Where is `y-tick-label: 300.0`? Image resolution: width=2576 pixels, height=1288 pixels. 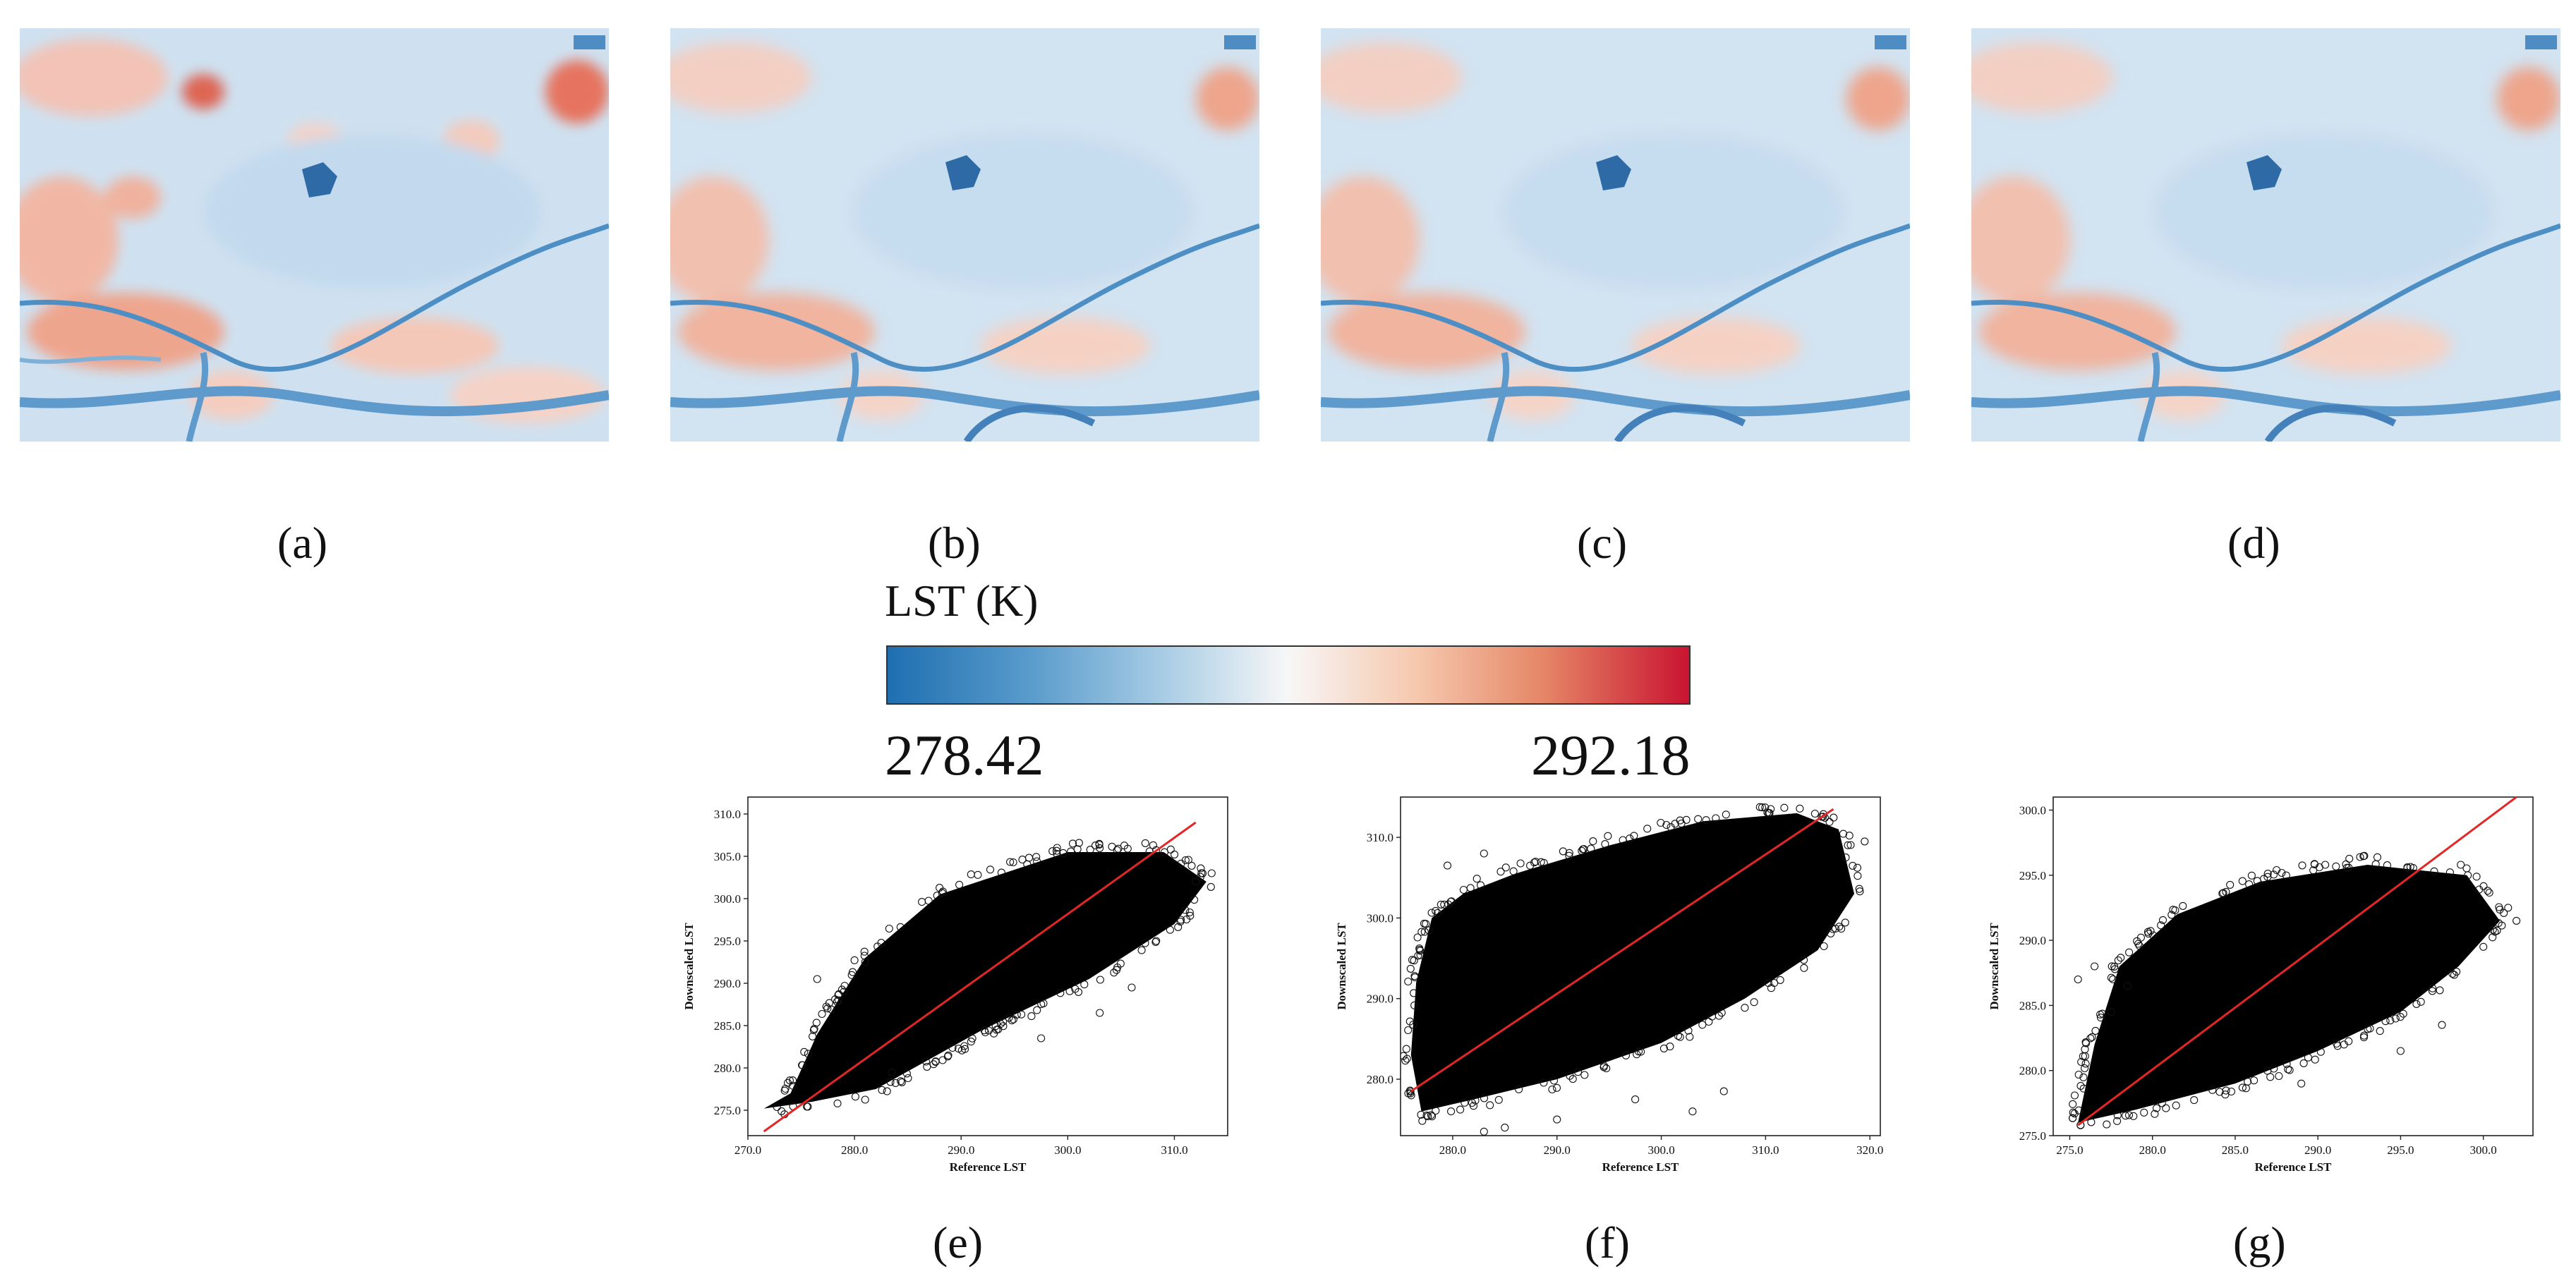
y-tick-label: 300.0 is located at coordinates (727, 899).